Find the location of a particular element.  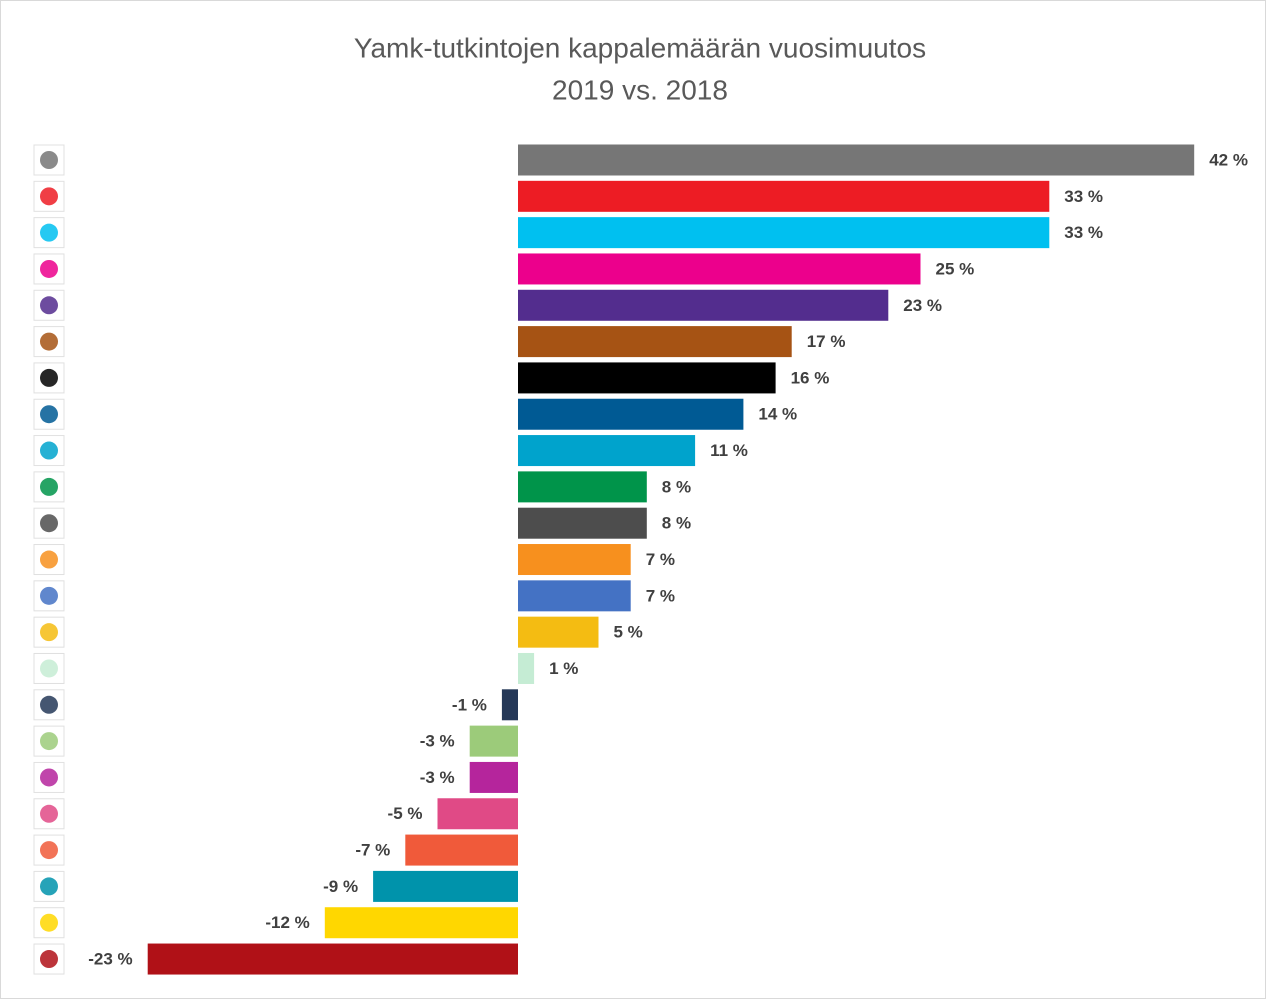

value-label: 16 % is located at coordinates (810, 377).